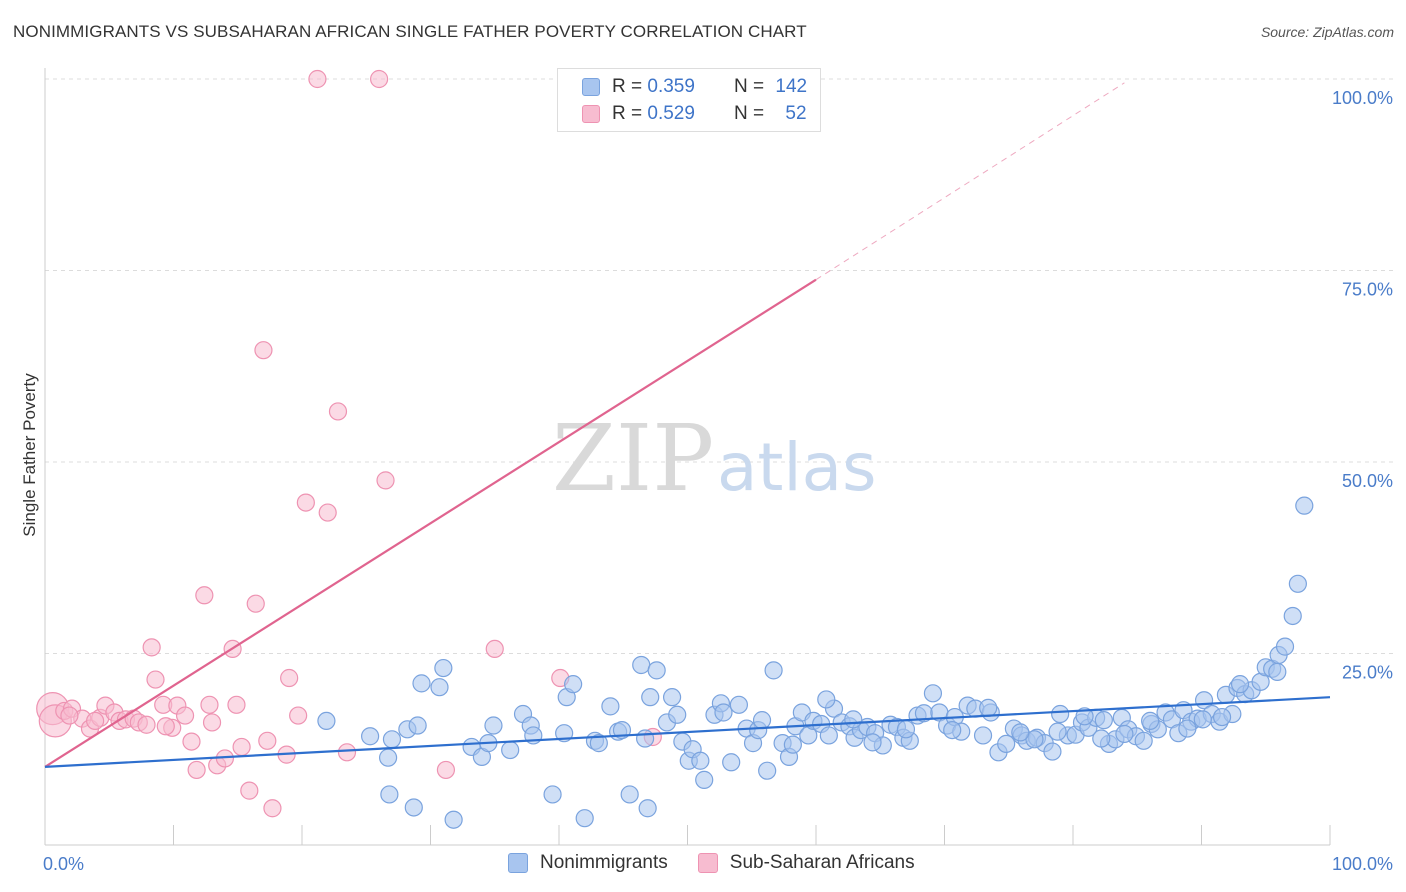  I want to click on legend-label-sub-saharan: Sub-Saharan Africans, so click(822, 862).